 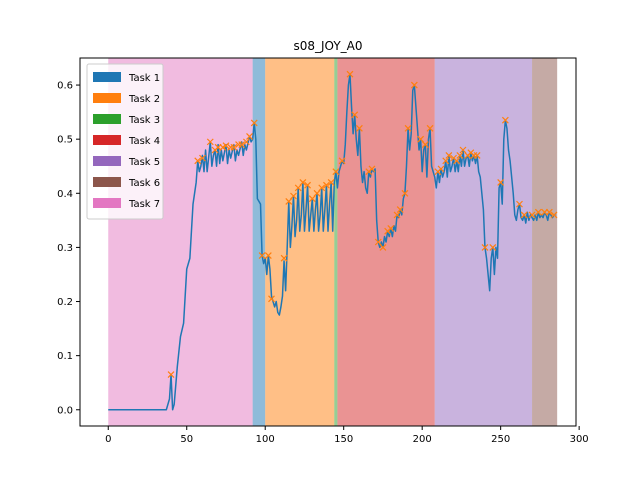 I want to click on x-axis: 0 50 100 150 200 250 300, so click(x=347, y=435).